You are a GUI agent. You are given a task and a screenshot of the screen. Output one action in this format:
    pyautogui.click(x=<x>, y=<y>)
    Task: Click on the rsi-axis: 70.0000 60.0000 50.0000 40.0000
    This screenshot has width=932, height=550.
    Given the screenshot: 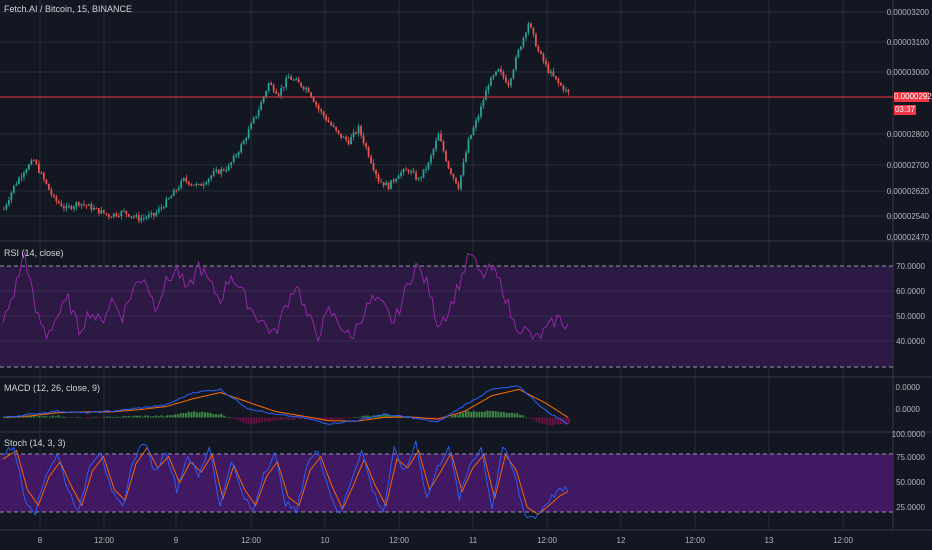 What is the action you would take?
    pyautogui.click(x=910, y=304)
    